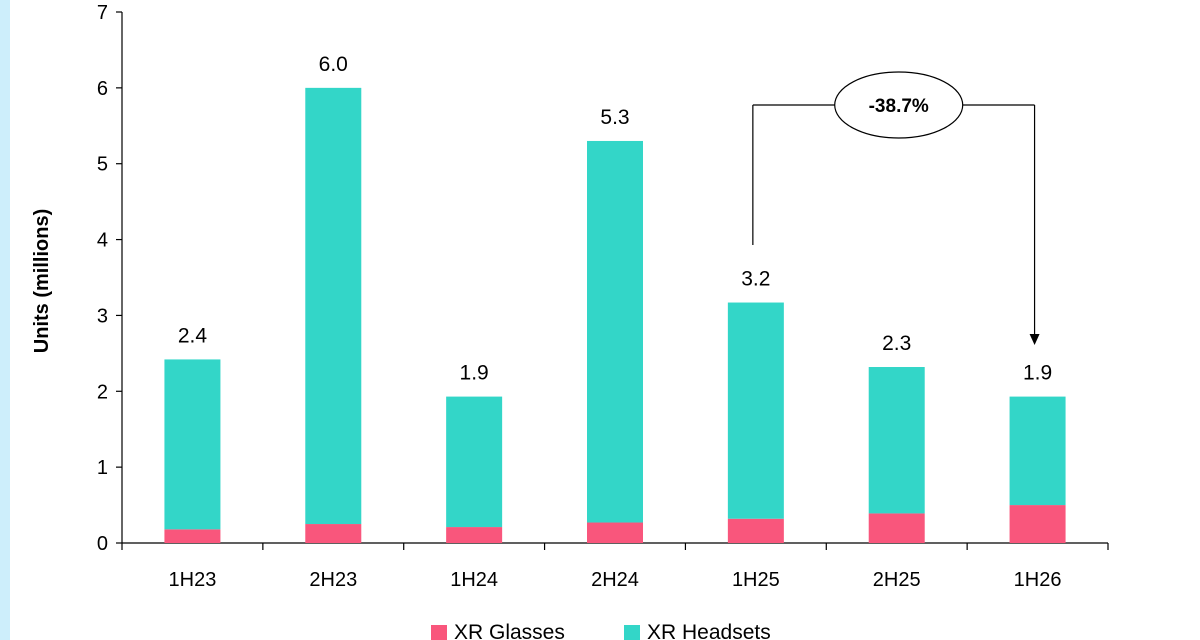  What do you see at coordinates (896, 208) in the screenshot?
I see `change-annotation: -38.7%` at bounding box center [896, 208].